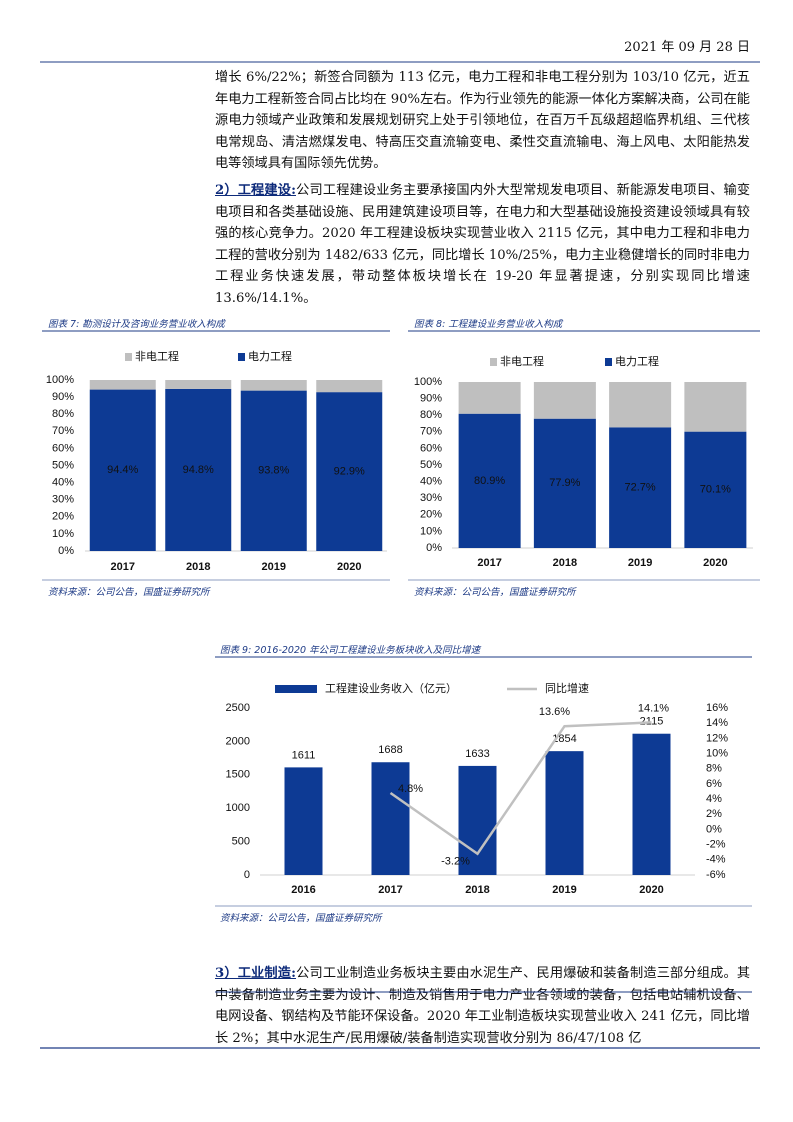 This screenshot has height=1122, width=793. I want to click on data-label: -3.2%, so click(455, 862).